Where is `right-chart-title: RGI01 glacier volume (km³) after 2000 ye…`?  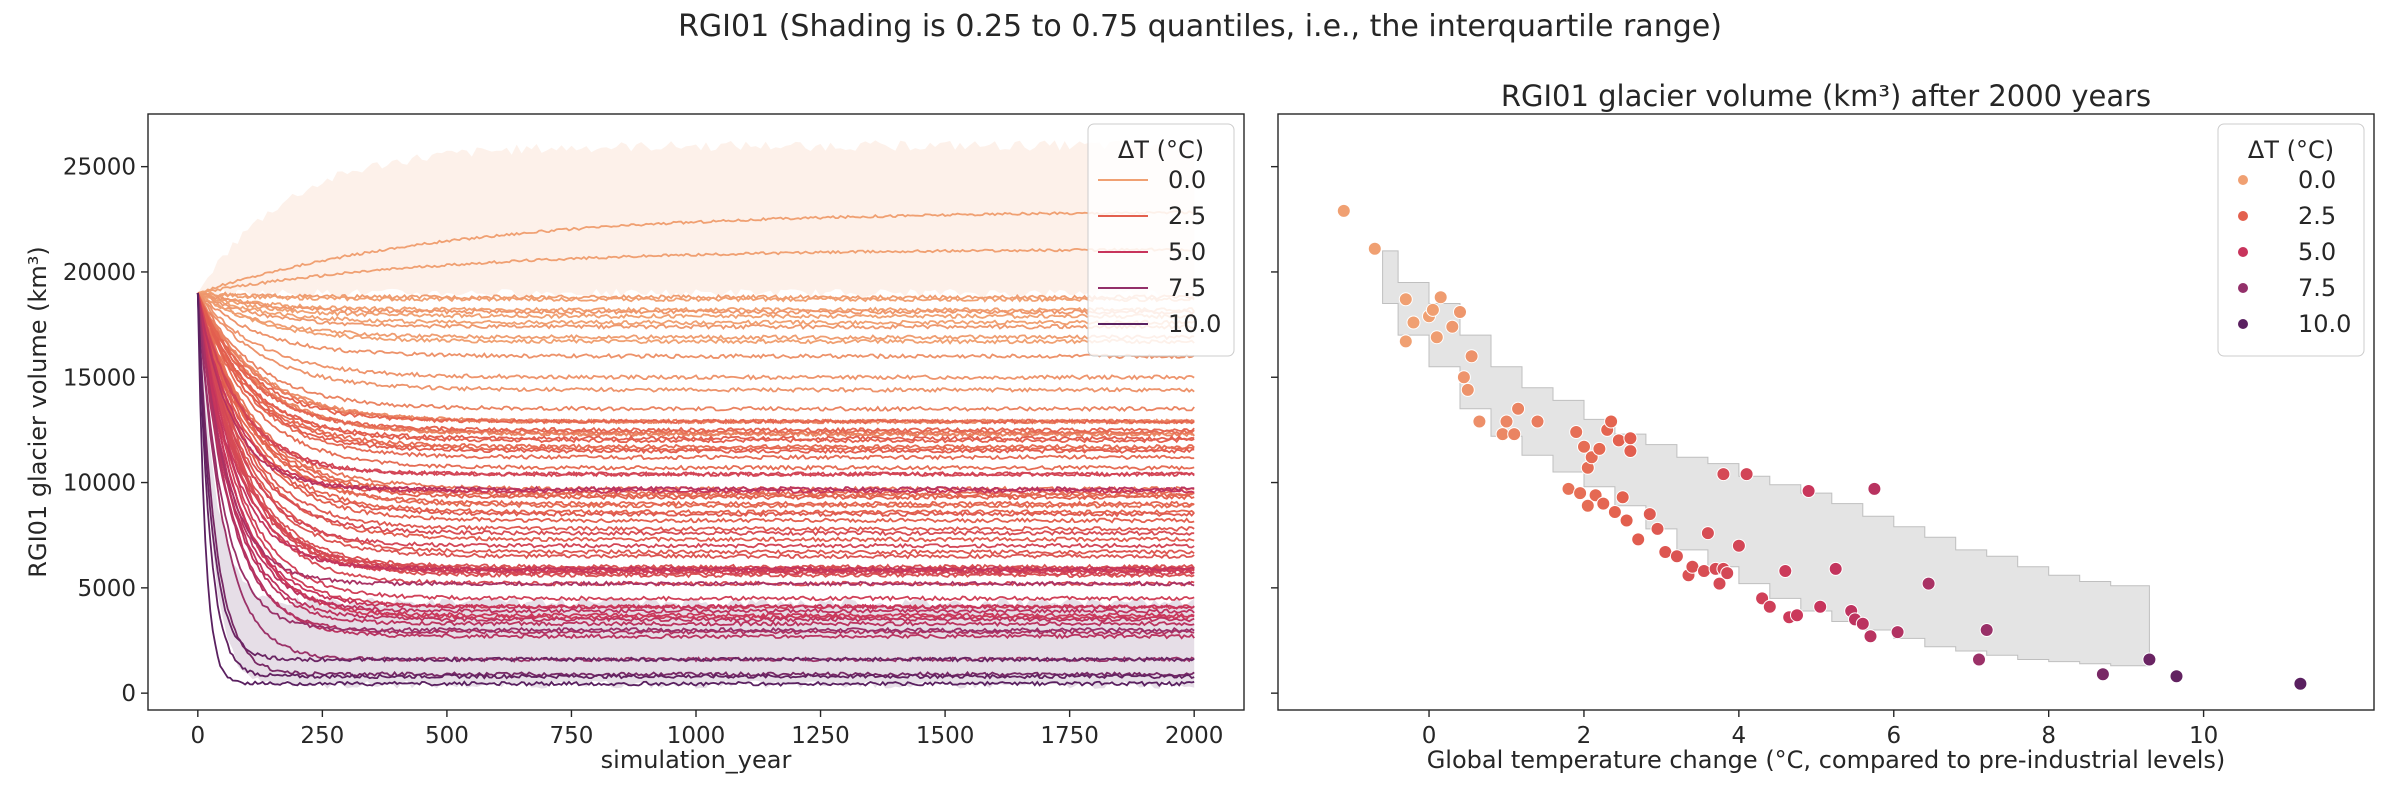 right-chart-title: RGI01 glacier volume (km³) after 2000 ye… is located at coordinates (1826, 96).